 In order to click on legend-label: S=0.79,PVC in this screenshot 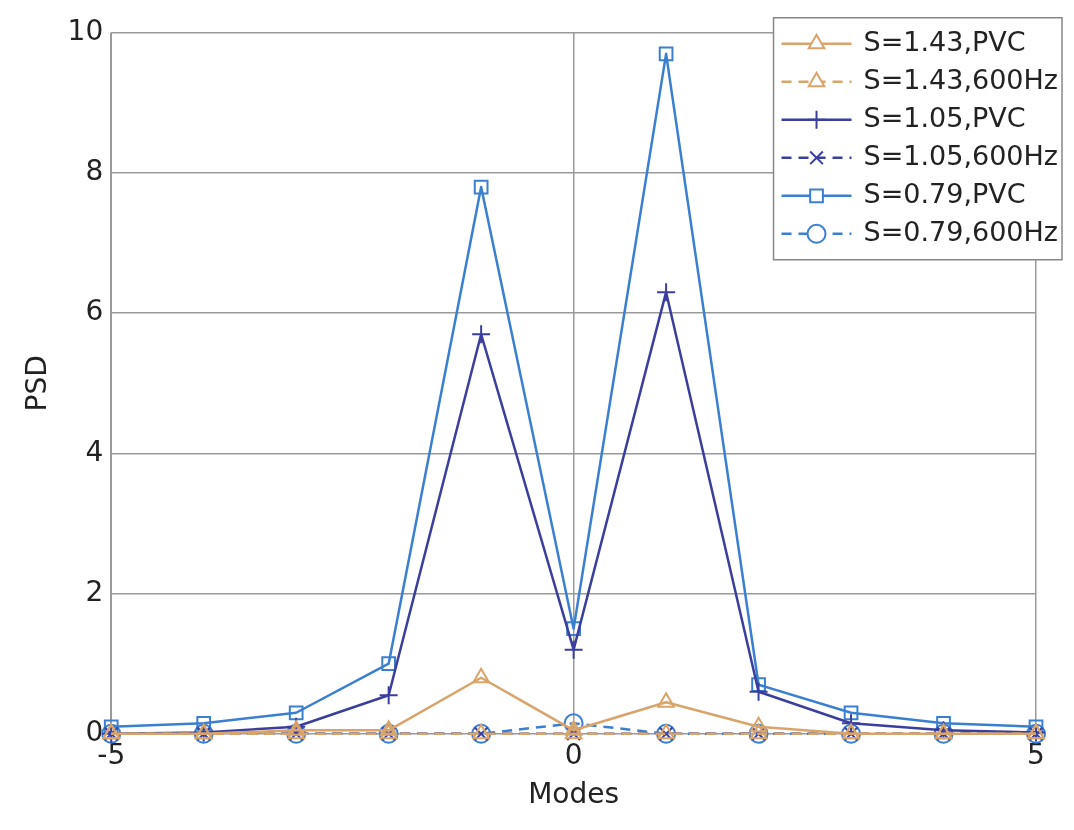, I will do `click(944, 193)`.